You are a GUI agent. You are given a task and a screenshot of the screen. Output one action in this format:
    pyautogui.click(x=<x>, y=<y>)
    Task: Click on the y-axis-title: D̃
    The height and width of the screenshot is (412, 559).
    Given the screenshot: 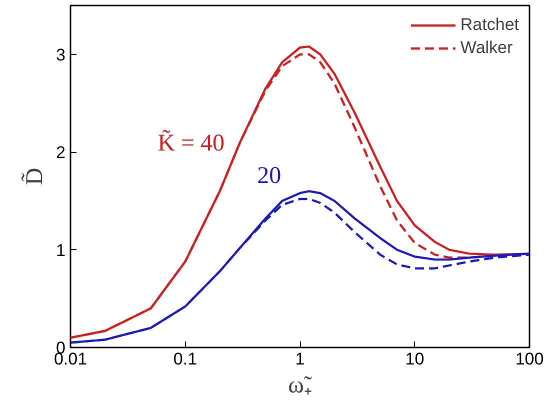 What is the action you would take?
    pyautogui.click(x=34, y=177)
    